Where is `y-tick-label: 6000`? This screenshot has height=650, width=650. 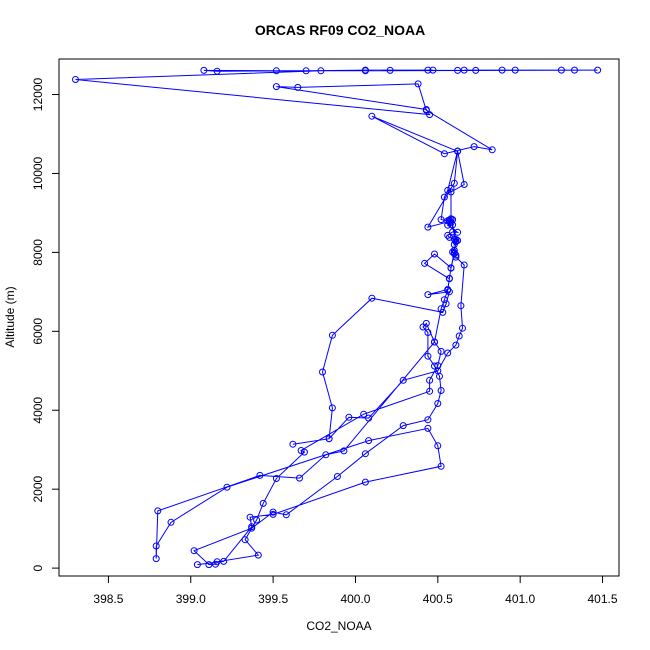 y-tick-label: 6000 is located at coordinates (38, 331).